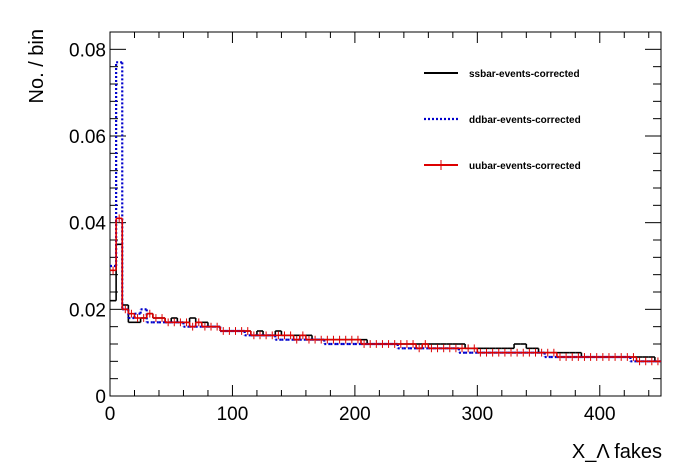 The height and width of the screenshot is (472, 696). What do you see at coordinates (525, 166) in the screenshot?
I see `legend-label: uubar-events-corrected` at bounding box center [525, 166].